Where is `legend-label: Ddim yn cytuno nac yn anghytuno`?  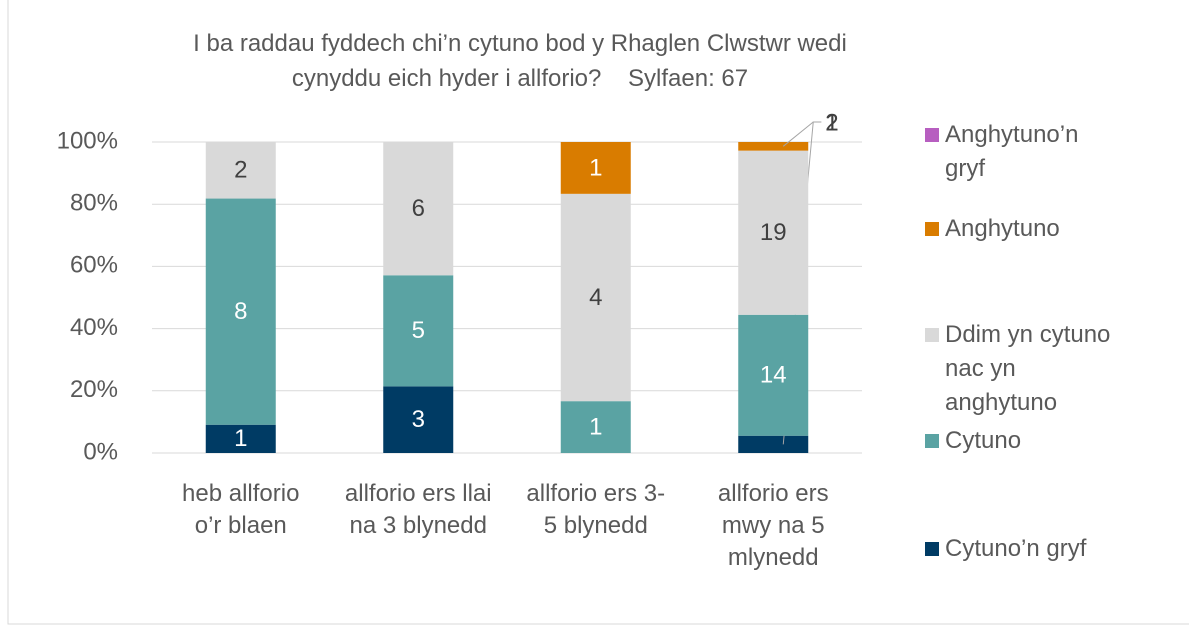 legend-label: Ddim yn cytuno nac yn anghytuno is located at coordinates (1028, 368).